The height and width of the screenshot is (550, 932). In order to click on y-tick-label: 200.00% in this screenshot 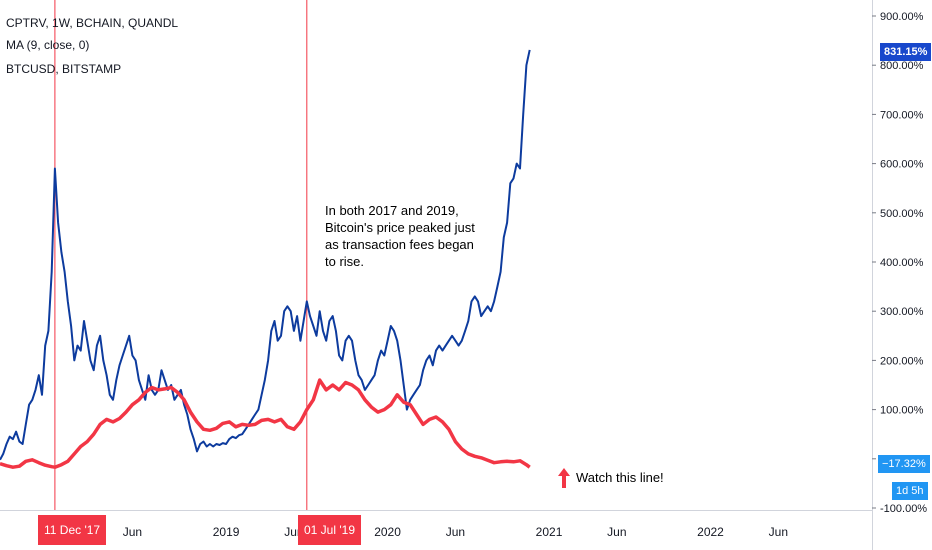, I will do `click(902, 361)`.